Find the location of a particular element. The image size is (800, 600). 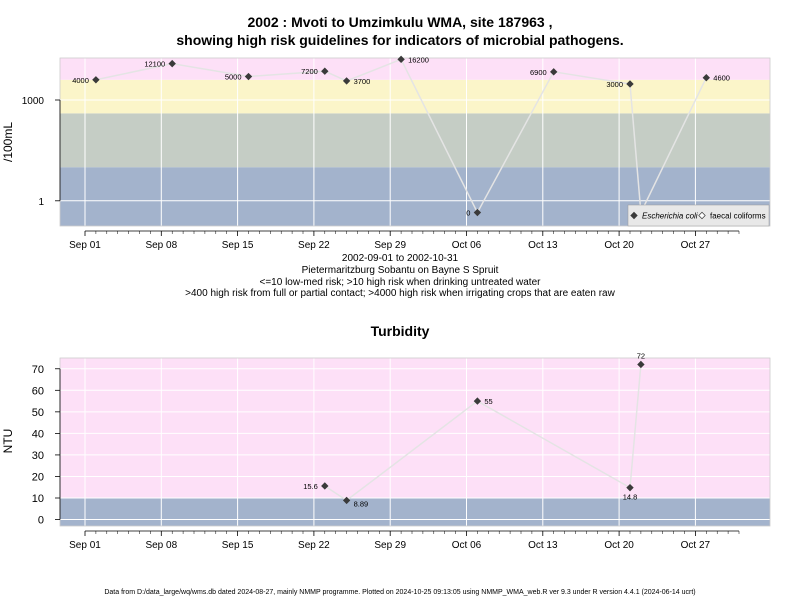

legend-label-ecoli: Escherichia coli is located at coordinates (670, 216).